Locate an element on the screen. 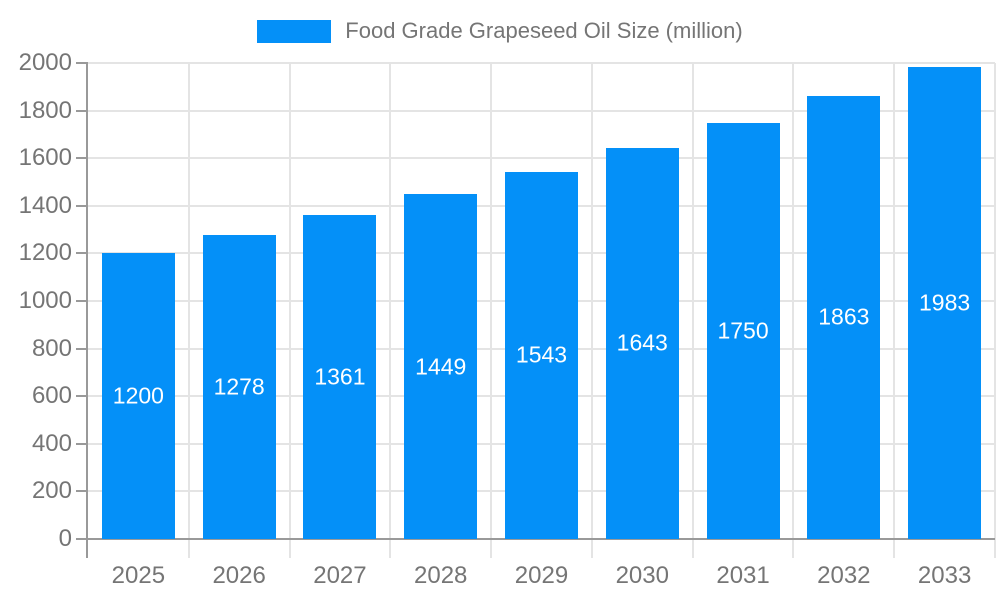 This screenshot has width=1000, height=600. x-tick-label: 2028 is located at coordinates (441, 575).